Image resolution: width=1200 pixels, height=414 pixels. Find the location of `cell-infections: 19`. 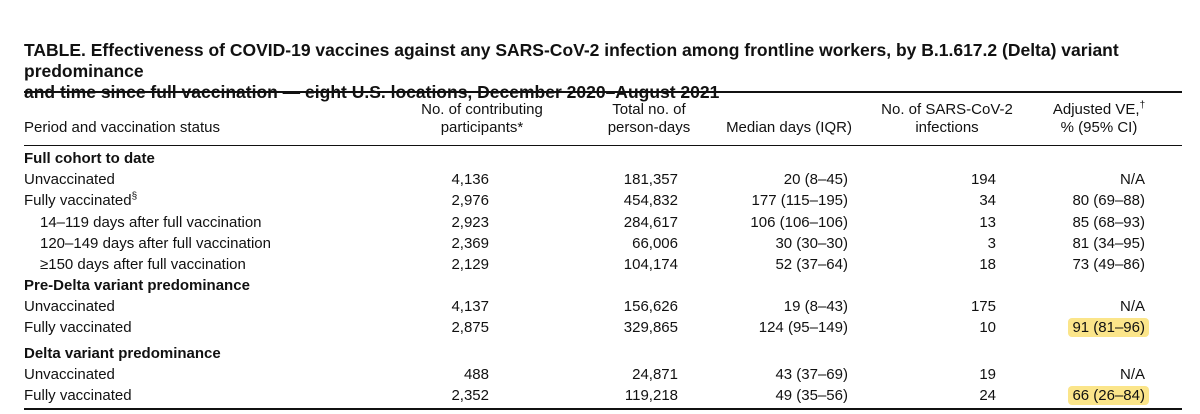

cell-infections: 19 is located at coordinates (987, 375).